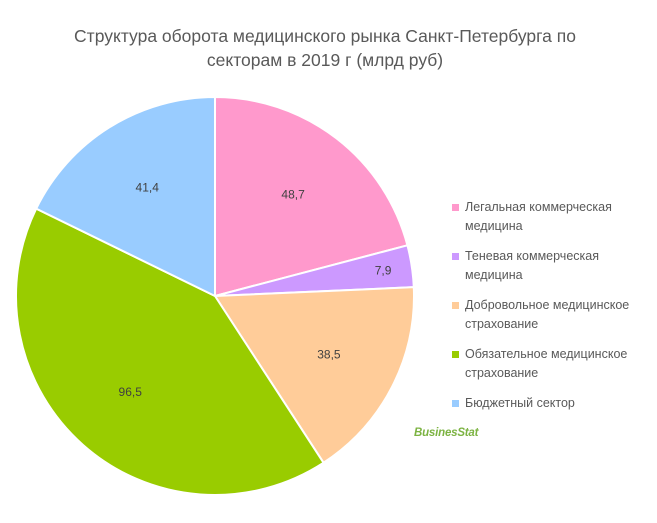 This screenshot has width=657, height=523. Describe the element at coordinates (494, 275) in the screenshot. I see `legend-label-1-line-1: медицина` at that location.